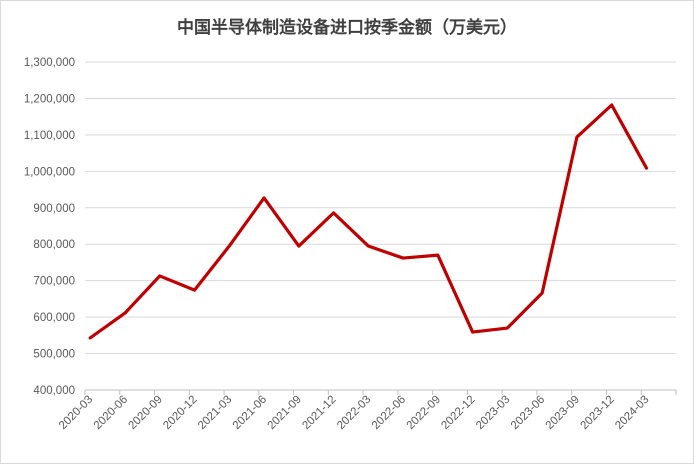 This screenshot has height=465, width=694. Describe the element at coordinates (389, 413) in the screenshot. I see `x-tick-label: 2022-06` at that location.